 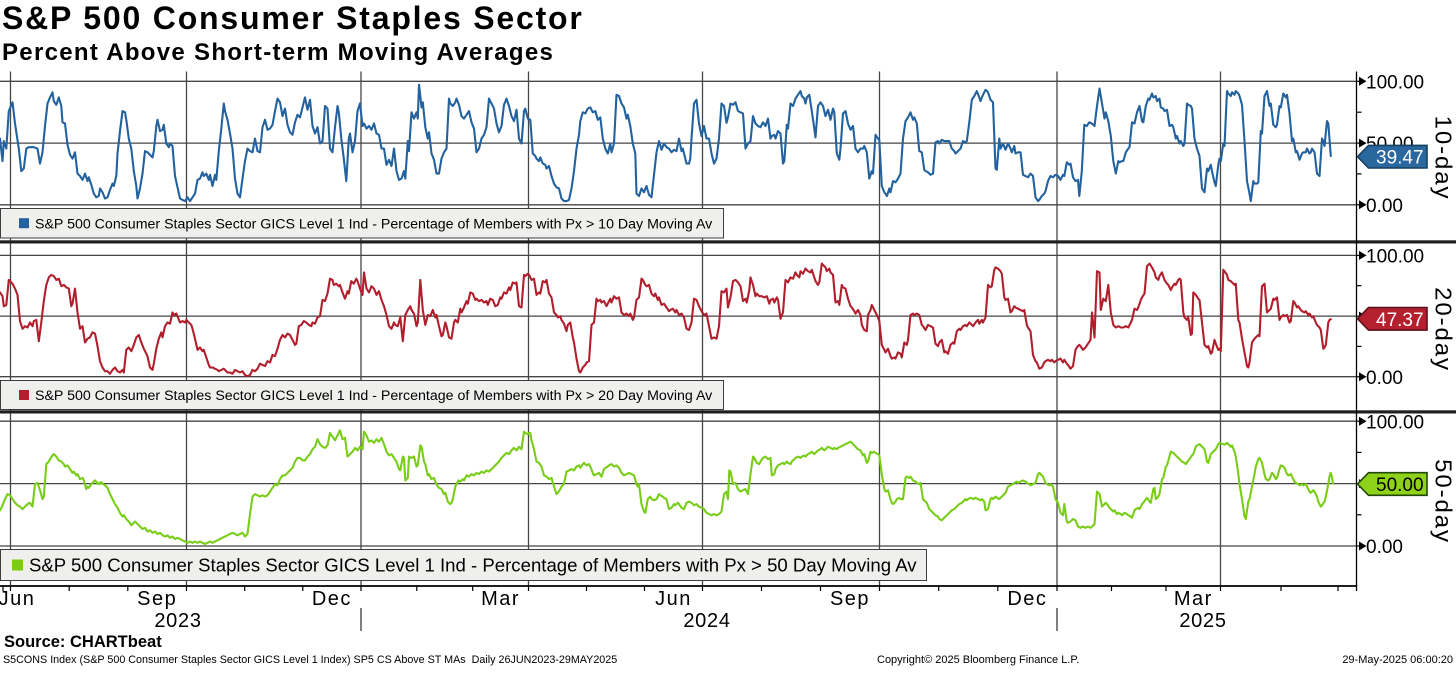 What do you see at coordinates (1400, 320) in the screenshot?
I see `svg-text: 47.37` at bounding box center [1400, 320].